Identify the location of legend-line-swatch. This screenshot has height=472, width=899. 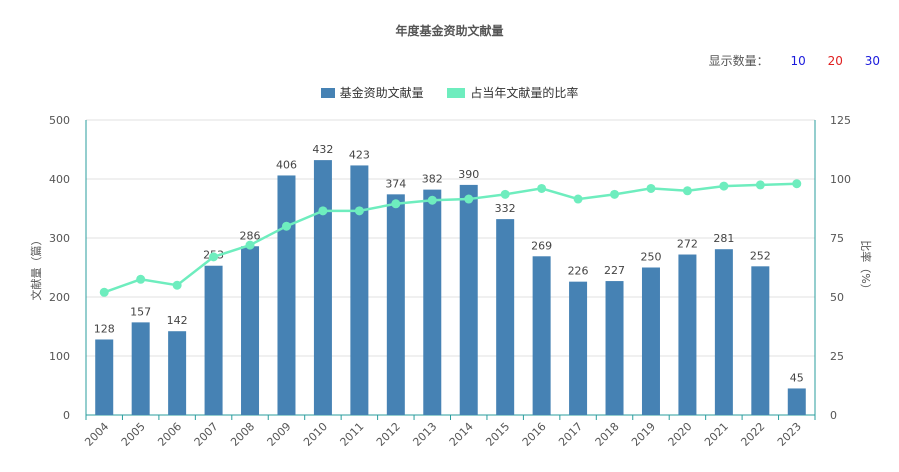
(456, 92).